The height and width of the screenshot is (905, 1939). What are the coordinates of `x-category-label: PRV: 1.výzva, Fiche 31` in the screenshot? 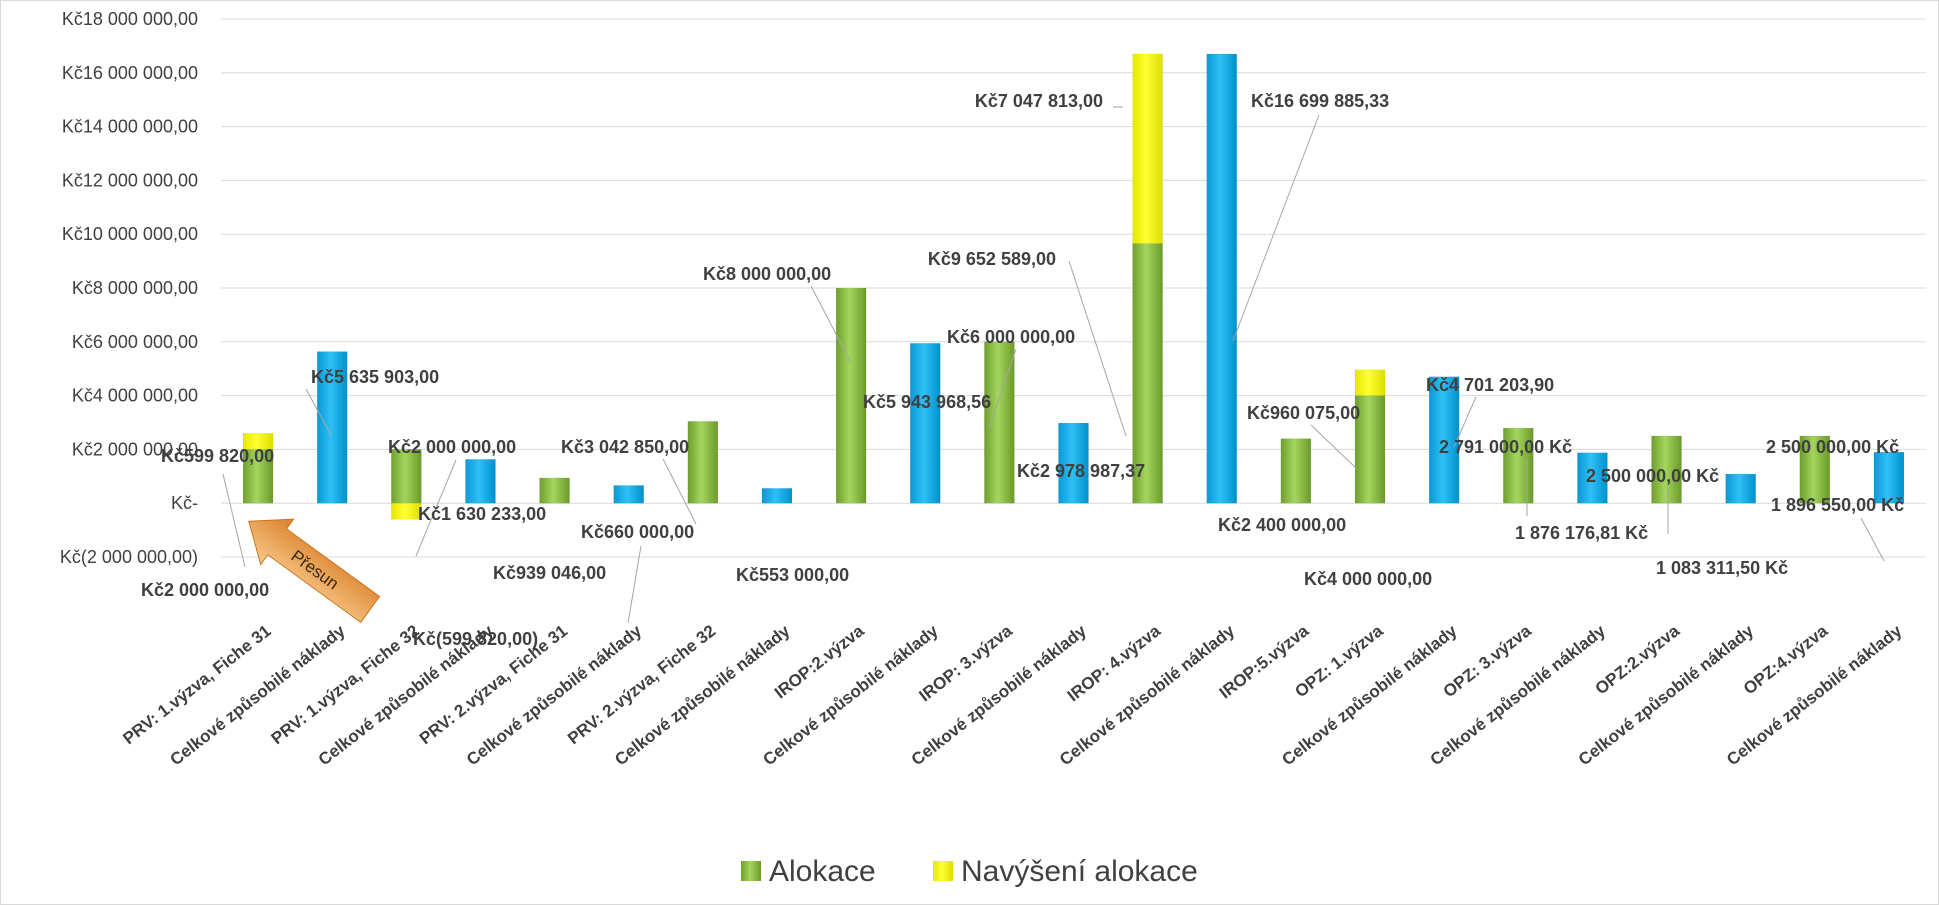 It's located at (196, 684).